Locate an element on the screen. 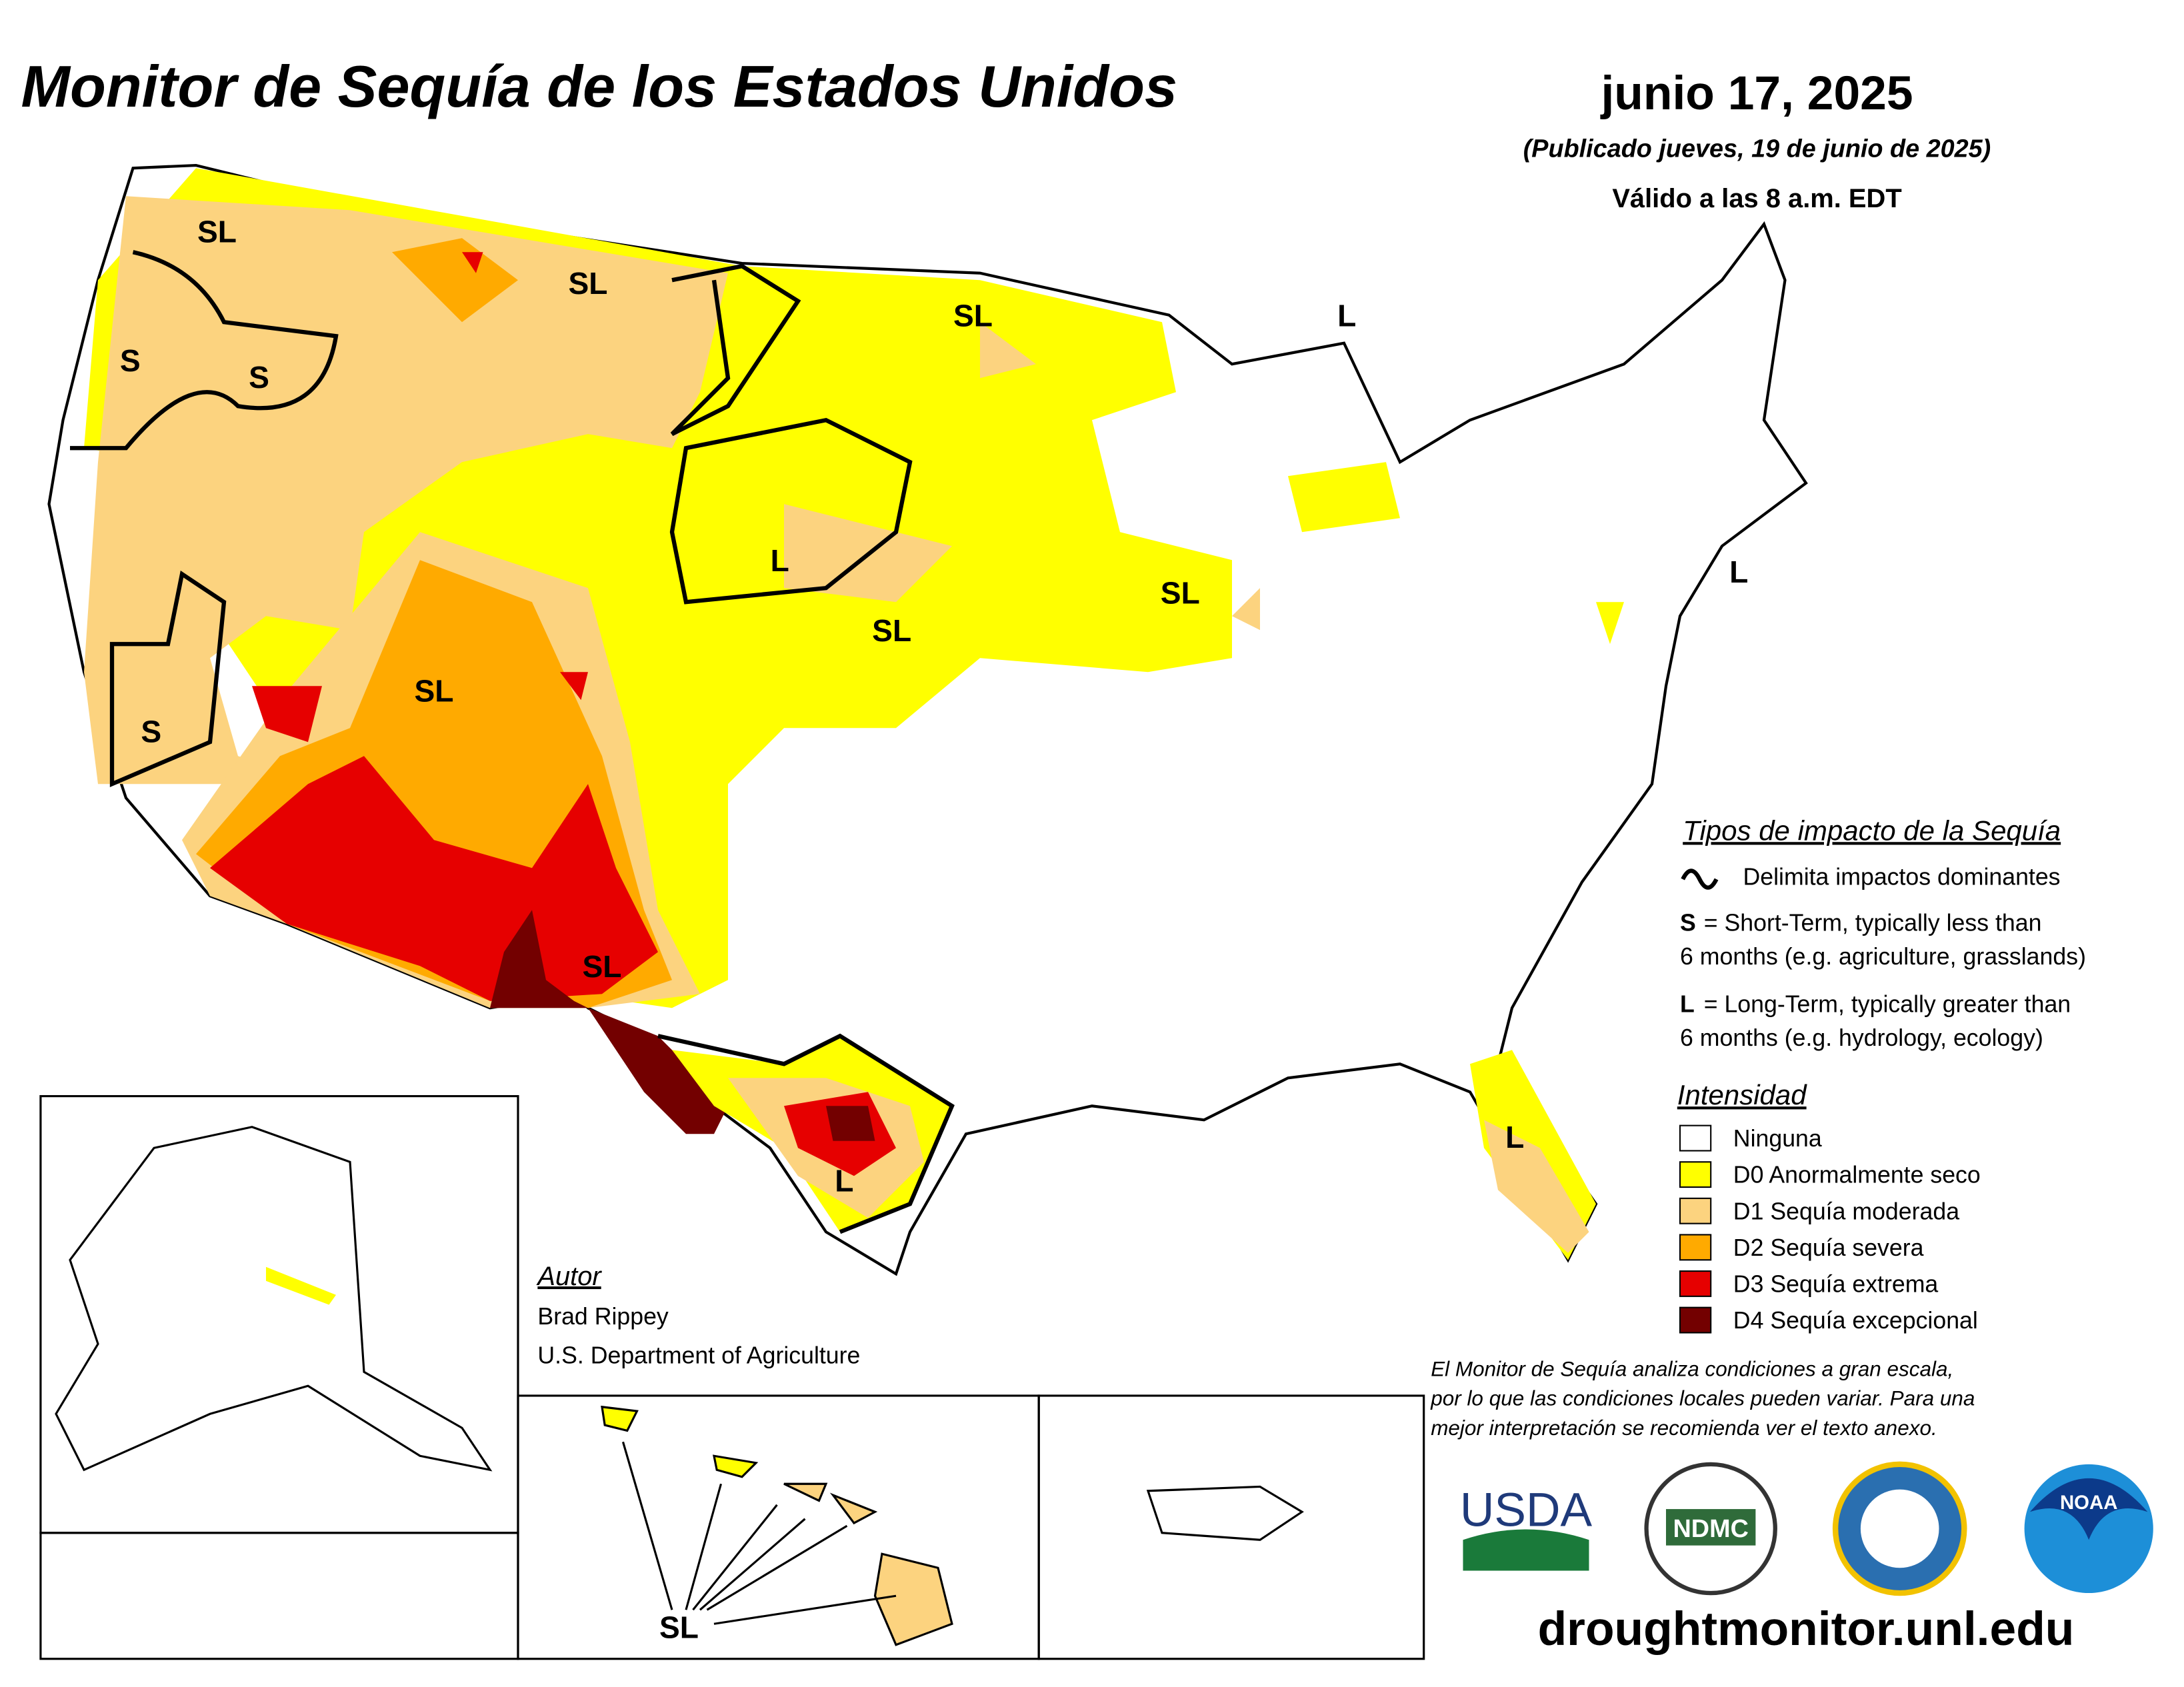 The width and height of the screenshot is (2184, 1687). intensity-item: Ninguna is located at coordinates (1777, 1138).